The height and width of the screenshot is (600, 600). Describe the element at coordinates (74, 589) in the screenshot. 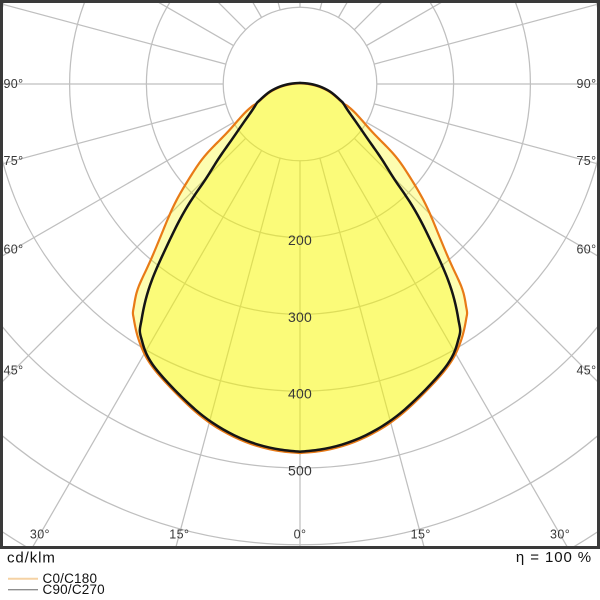

I see `svg-text: C90/C270` at that location.